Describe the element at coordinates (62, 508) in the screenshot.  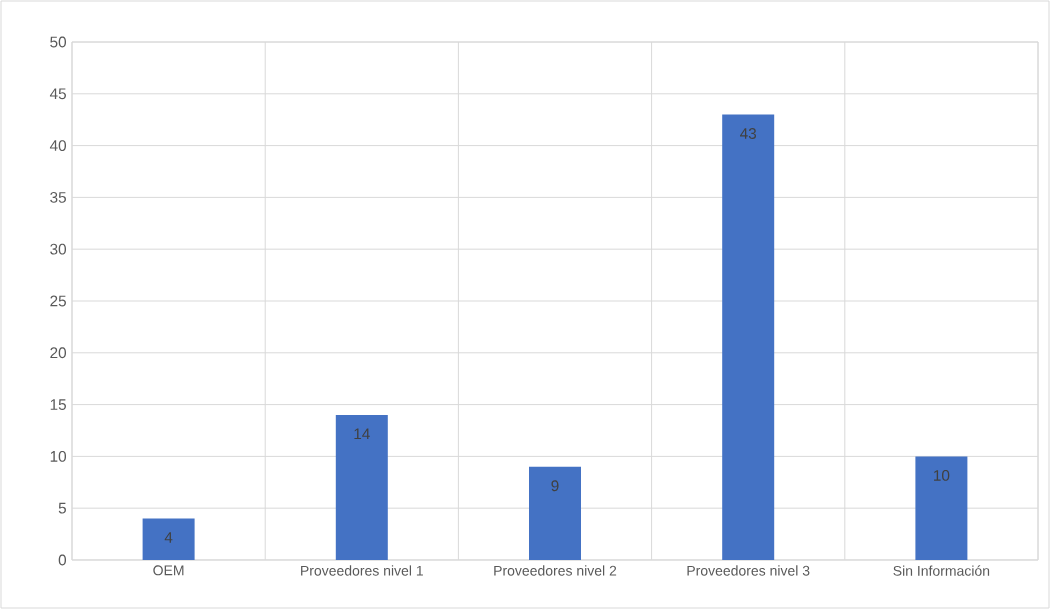
I see `y-tick-label: 5` at that location.